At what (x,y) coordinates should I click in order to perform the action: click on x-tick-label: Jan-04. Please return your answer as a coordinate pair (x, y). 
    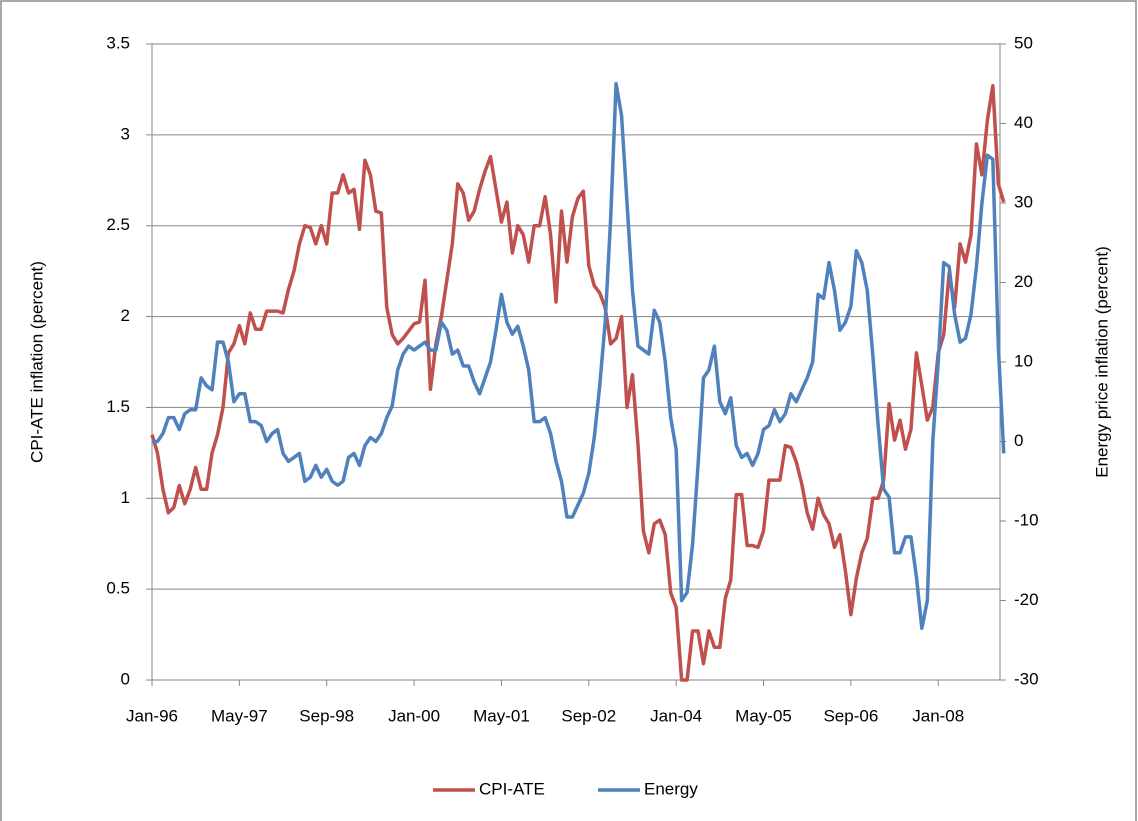
    Looking at the image, I should click on (676, 715).